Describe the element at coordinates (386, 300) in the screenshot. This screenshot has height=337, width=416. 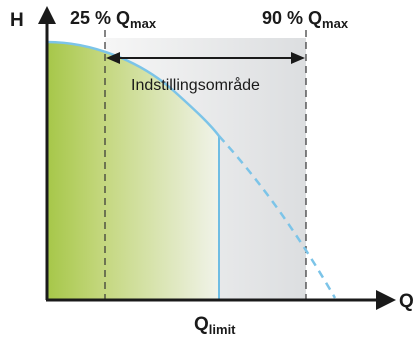
I see `x-axis-arrowhead` at that location.